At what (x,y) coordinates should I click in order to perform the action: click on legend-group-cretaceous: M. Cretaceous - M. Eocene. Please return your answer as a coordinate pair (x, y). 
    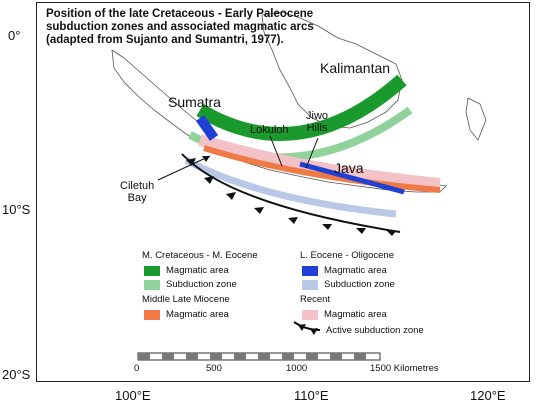
    Looking at the image, I should click on (200, 255).